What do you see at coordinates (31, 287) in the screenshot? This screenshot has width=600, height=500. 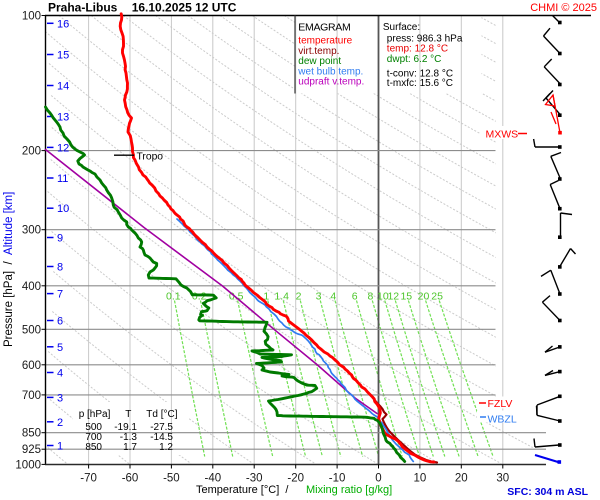 I see `svg-text: 400` at bounding box center [31, 287].